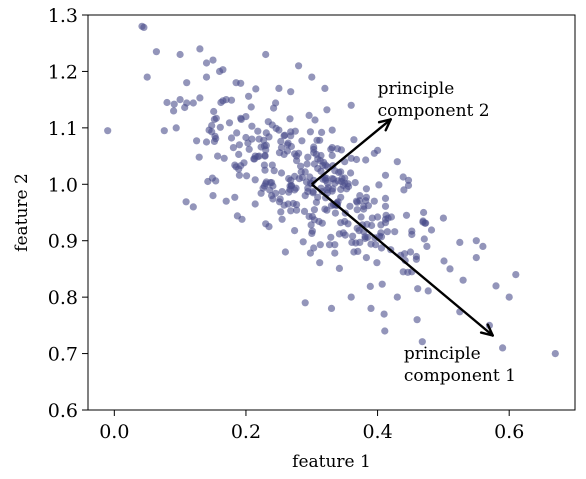  I want to click on y-tick-label: 1.0, so click(63, 185).